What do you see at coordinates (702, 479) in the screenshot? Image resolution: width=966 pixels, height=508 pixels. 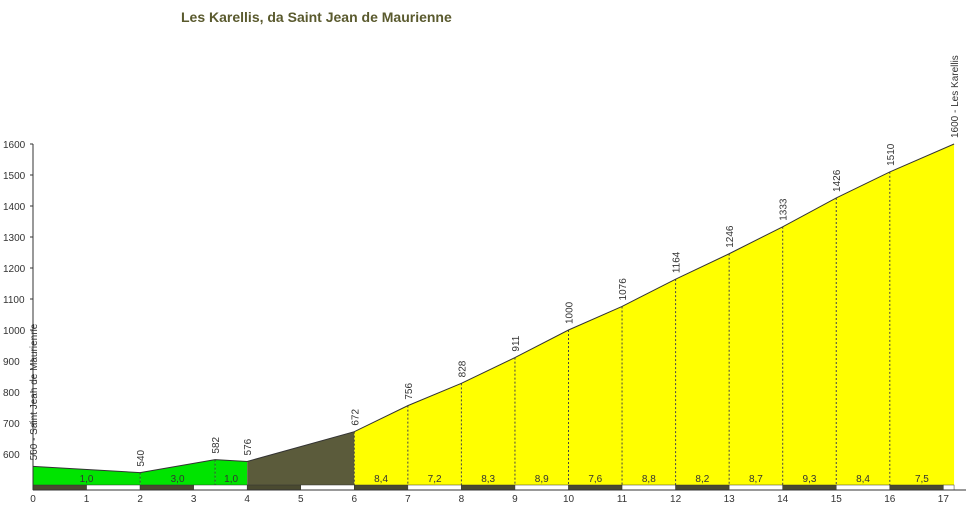 I see `gradient-label-10: 8,2` at bounding box center [702, 479].